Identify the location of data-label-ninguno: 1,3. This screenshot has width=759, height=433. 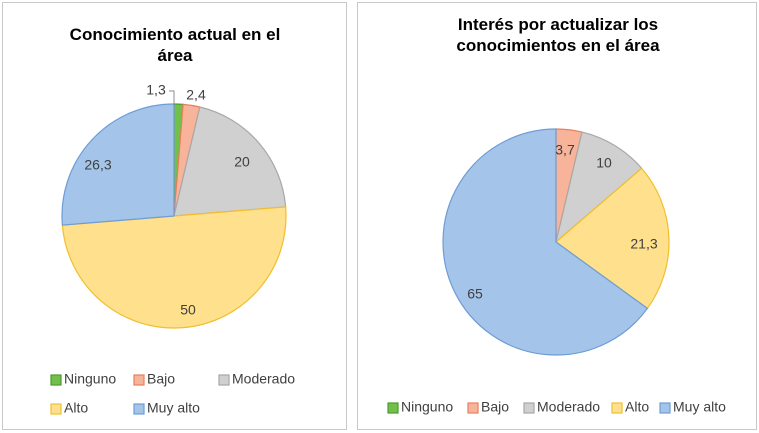
(156, 90).